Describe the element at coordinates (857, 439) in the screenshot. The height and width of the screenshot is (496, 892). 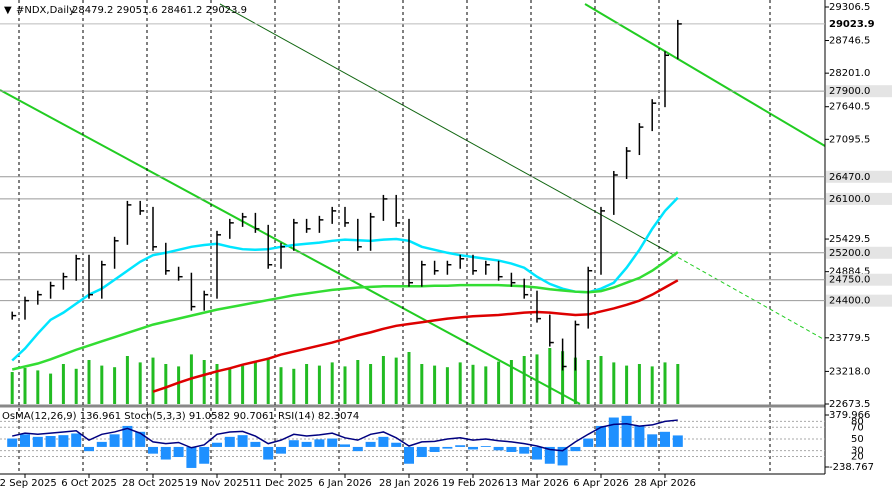
I see `y2-tick-label: 50` at that location.